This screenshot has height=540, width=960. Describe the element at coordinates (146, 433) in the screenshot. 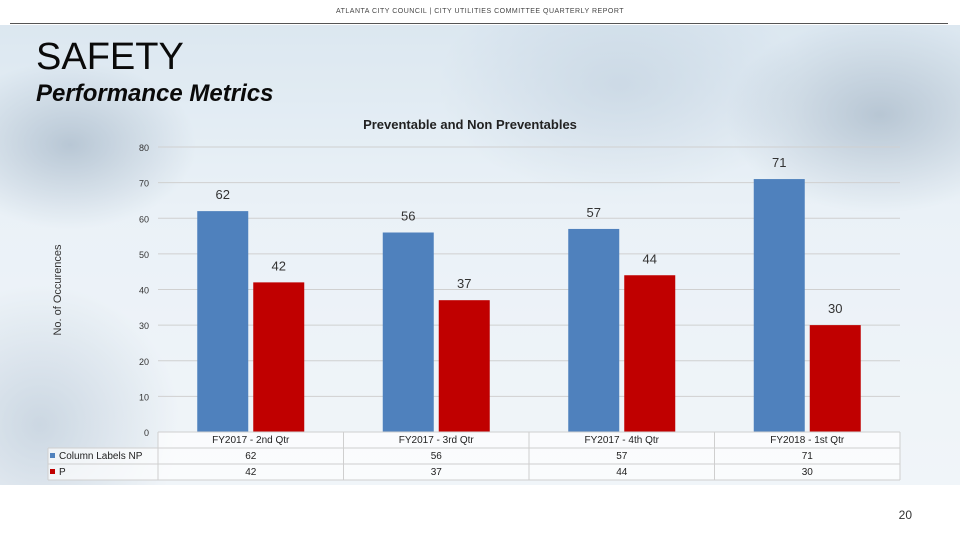

I see `y-tick-label: 0` at that location.